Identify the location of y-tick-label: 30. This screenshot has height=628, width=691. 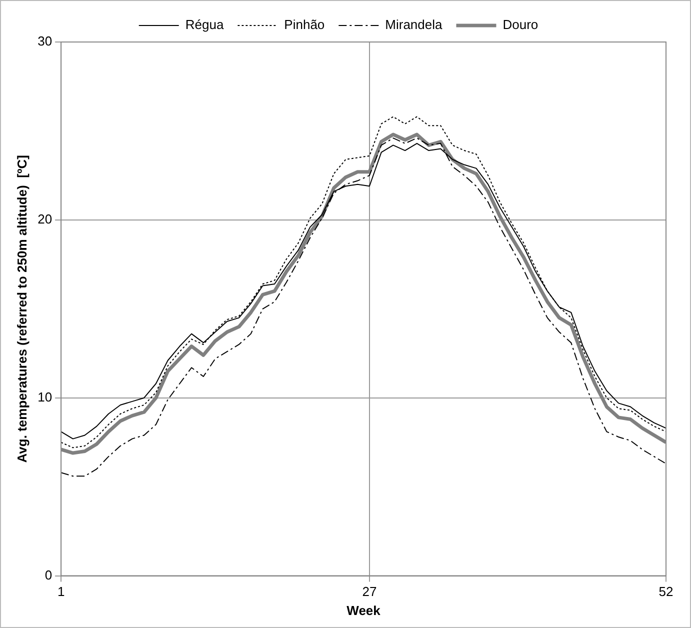
(45, 41).